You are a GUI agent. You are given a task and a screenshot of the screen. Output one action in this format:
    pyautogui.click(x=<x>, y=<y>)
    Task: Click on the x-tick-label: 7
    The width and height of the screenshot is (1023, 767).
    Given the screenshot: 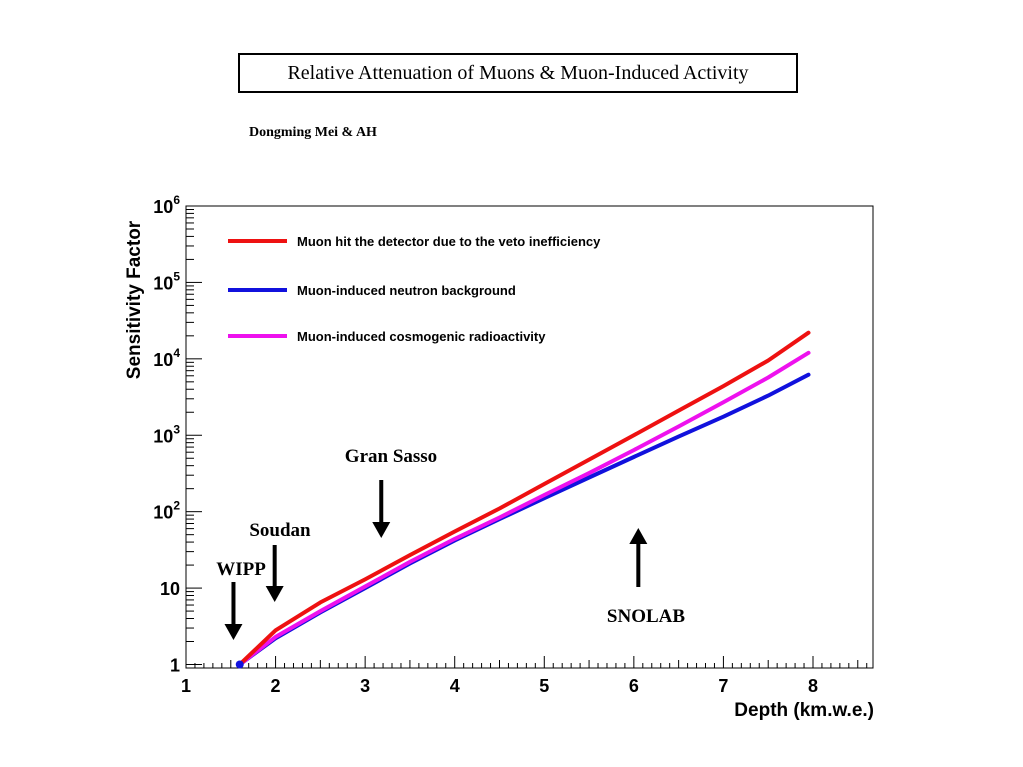 What is the action you would take?
    pyautogui.click(x=723, y=686)
    